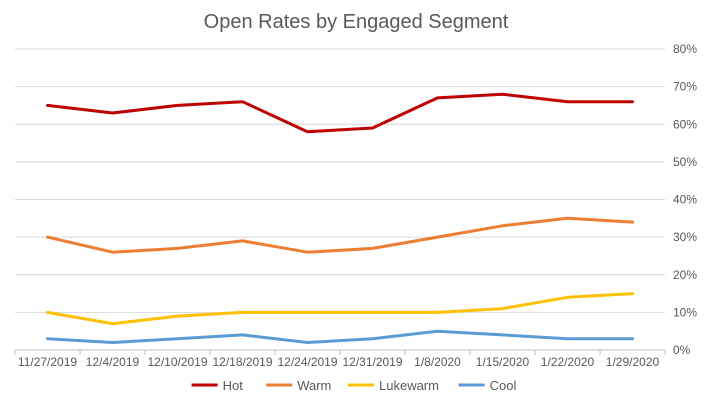 The image size is (710, 406). What do you see at coordinates (568, 362) in the screenshot?
I see `x-tick-label: 1/22/2020` at bounding box center [568, 362].